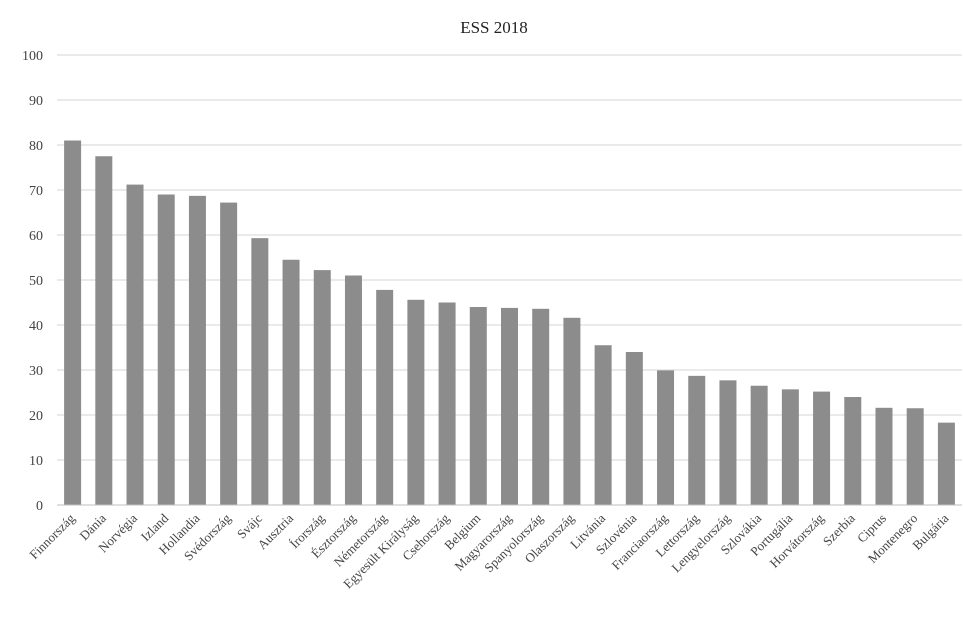 This screenshot has height=627, width=963. I want to click on y-tick-label: 80, so click(36, 146).